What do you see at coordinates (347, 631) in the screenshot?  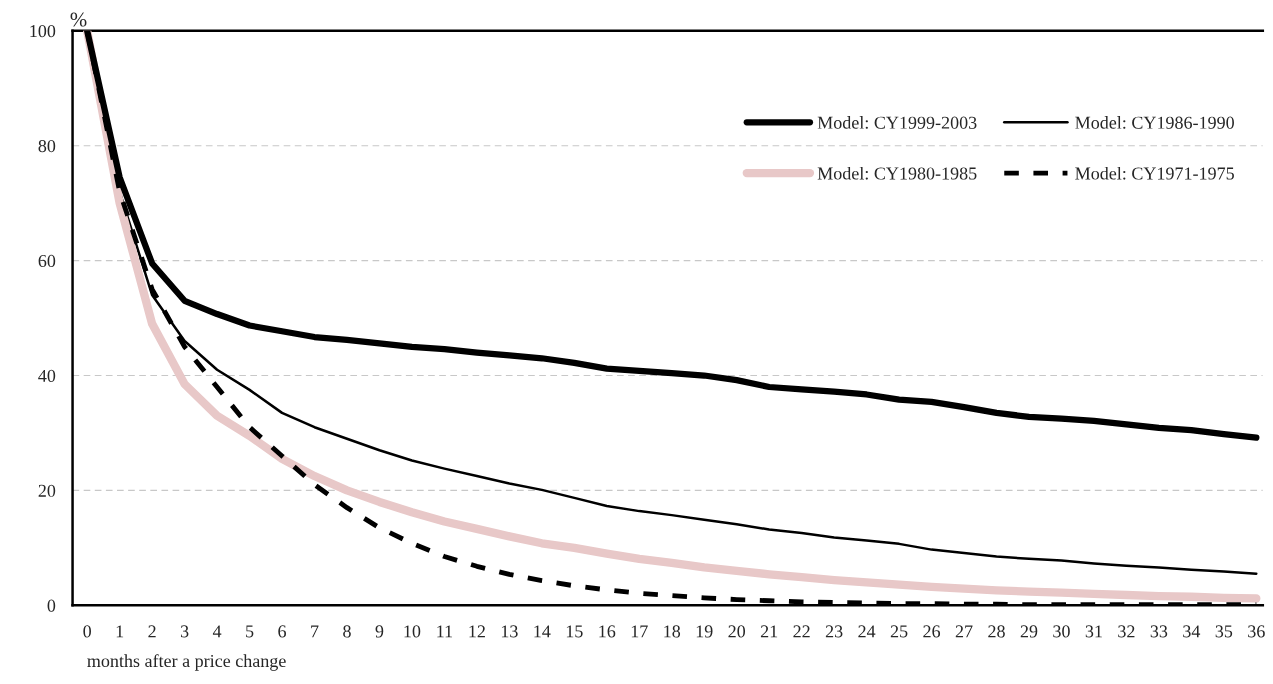 I see `x-tick-label: 8` at bounding box center [347, 631].